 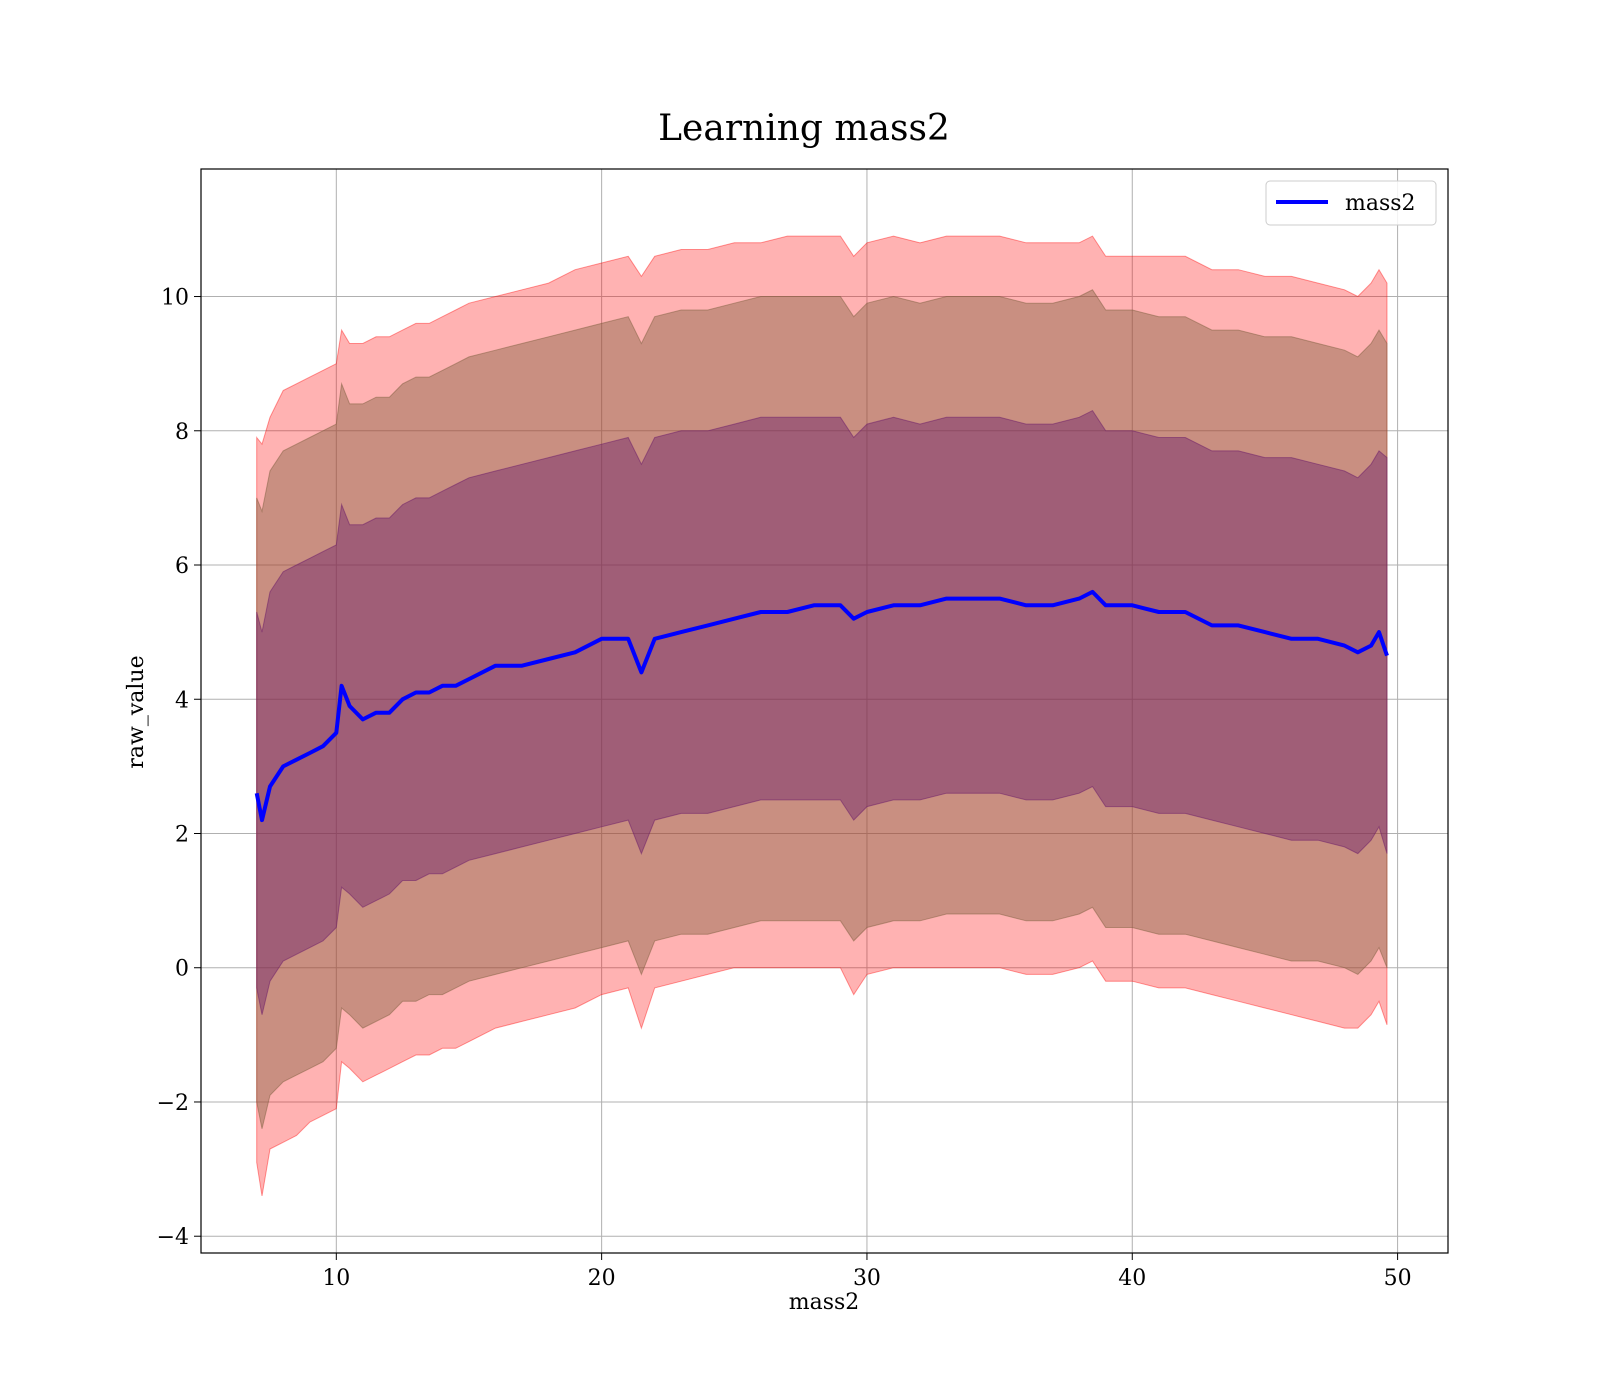 What do you see at coordinates (1380, 203) in the screenshot?
I see `legend-label: mass2` at bounding box center [1380, 203].